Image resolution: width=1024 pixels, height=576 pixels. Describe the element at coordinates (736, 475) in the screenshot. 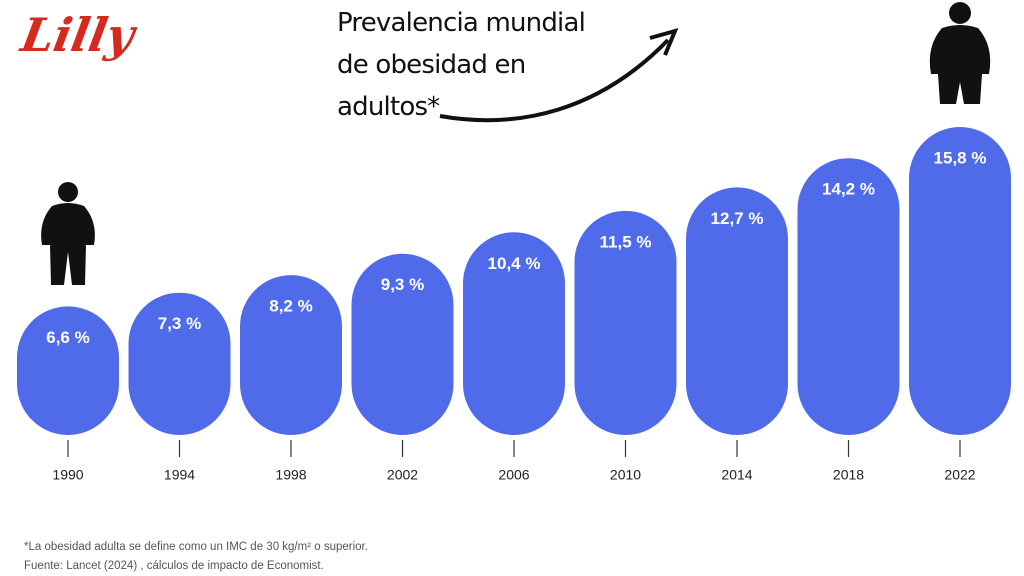

I see `x-tick-label: 2014` at that location.